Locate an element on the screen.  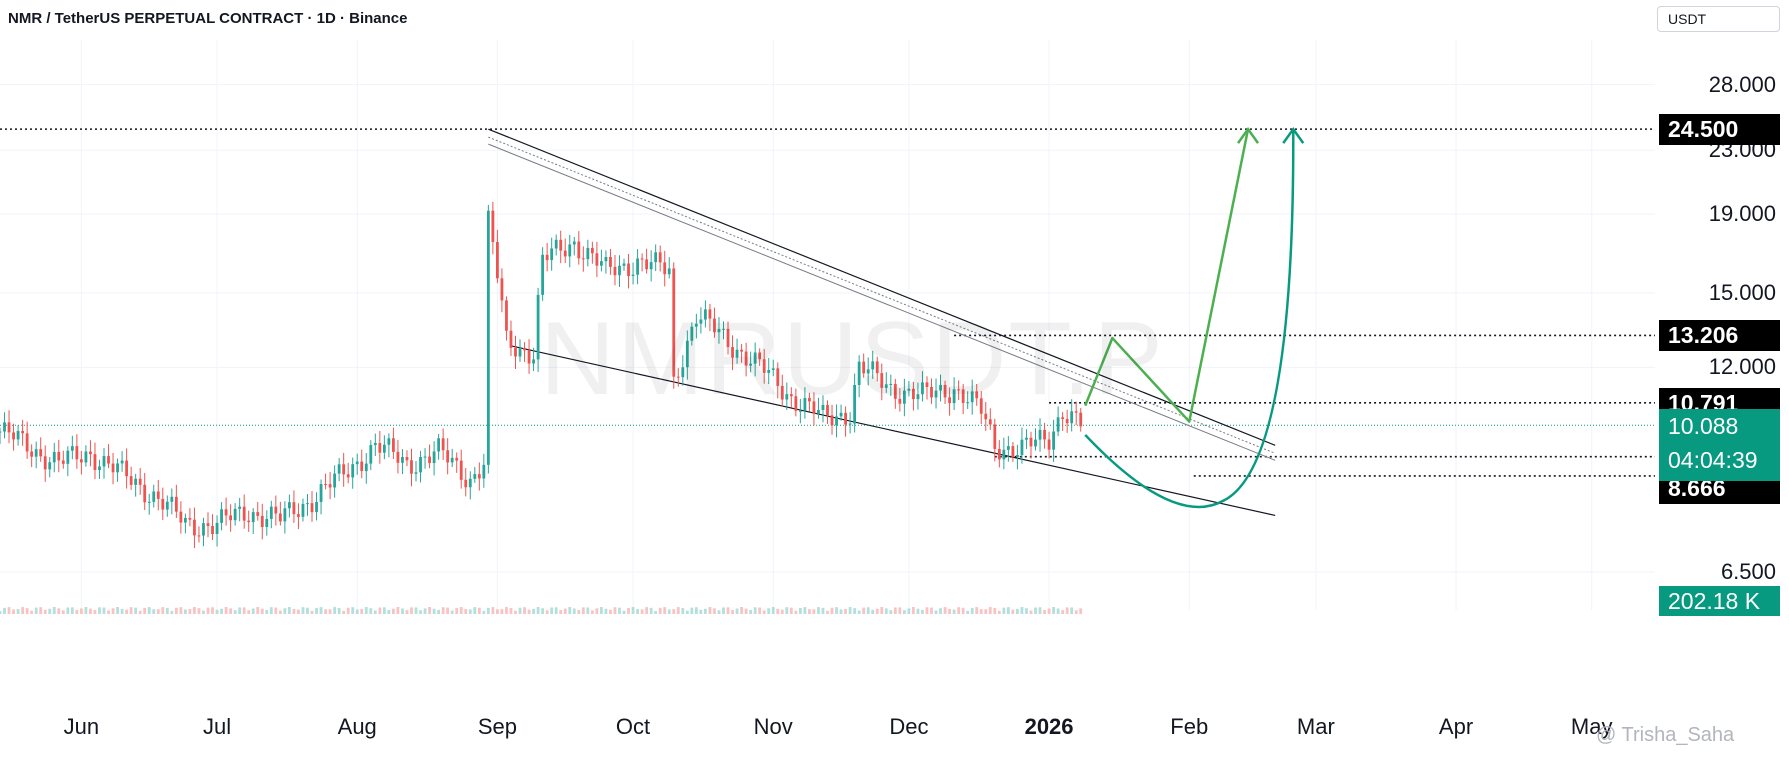
symbol-watermark: NMRUSDT.P is located at coordinates (852, 359).